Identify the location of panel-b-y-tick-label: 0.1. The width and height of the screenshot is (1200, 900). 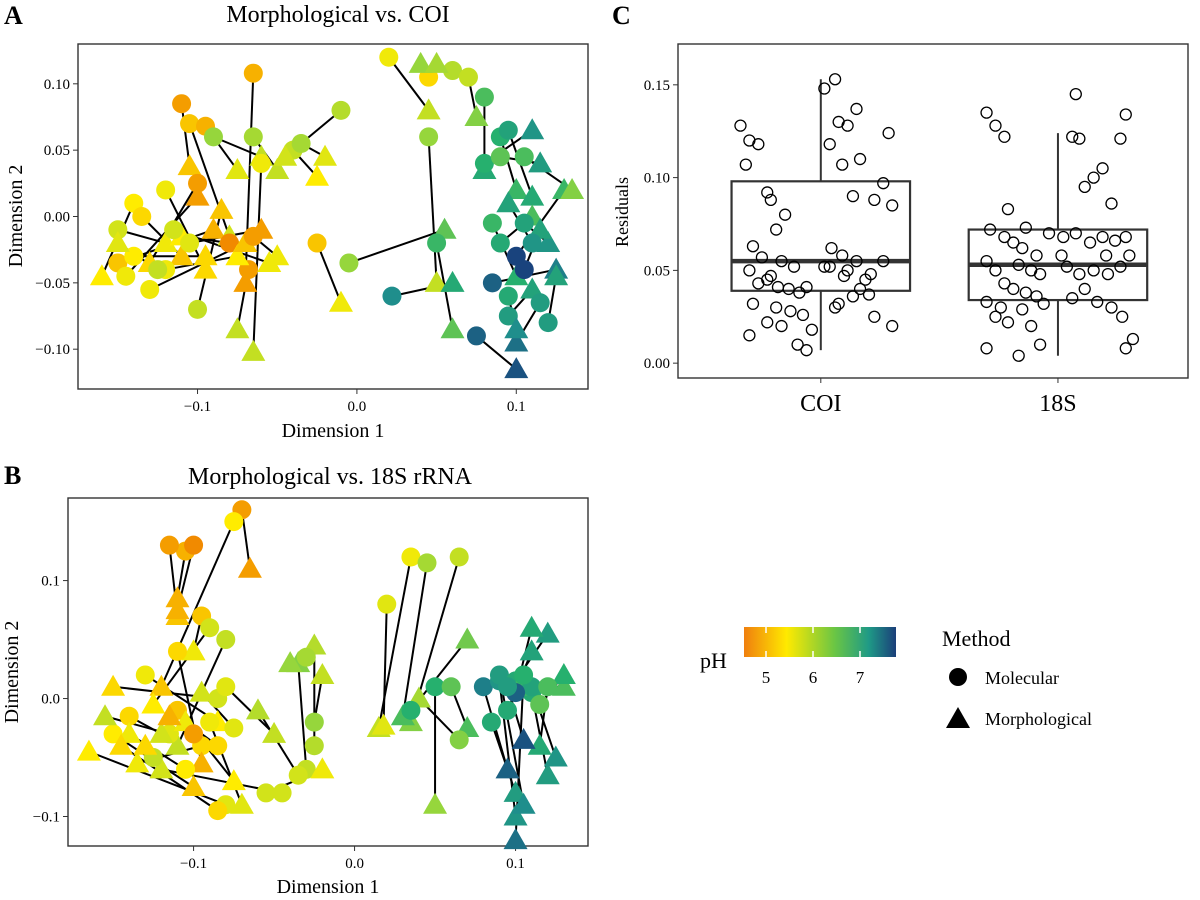
(50, 582).